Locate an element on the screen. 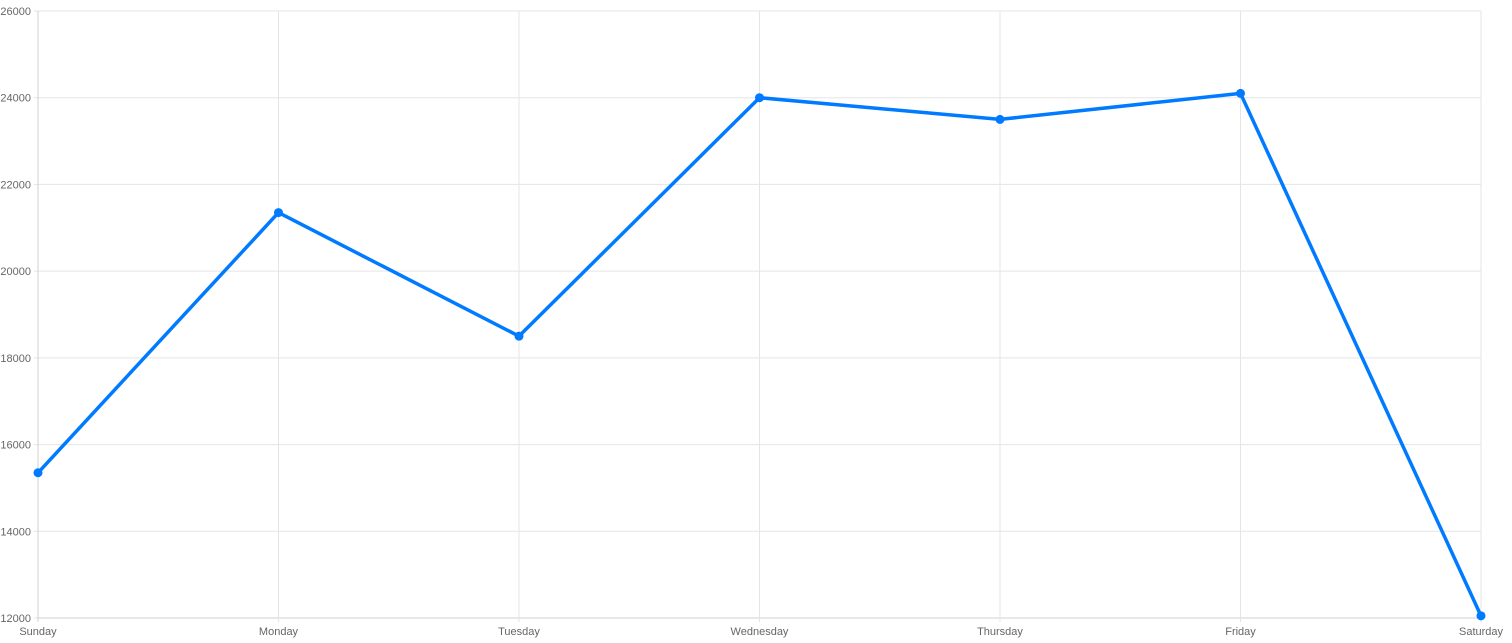 This screenshot has height=643, width=1512. x-tick-label: Tuesday is located at coordinates (519, 632).